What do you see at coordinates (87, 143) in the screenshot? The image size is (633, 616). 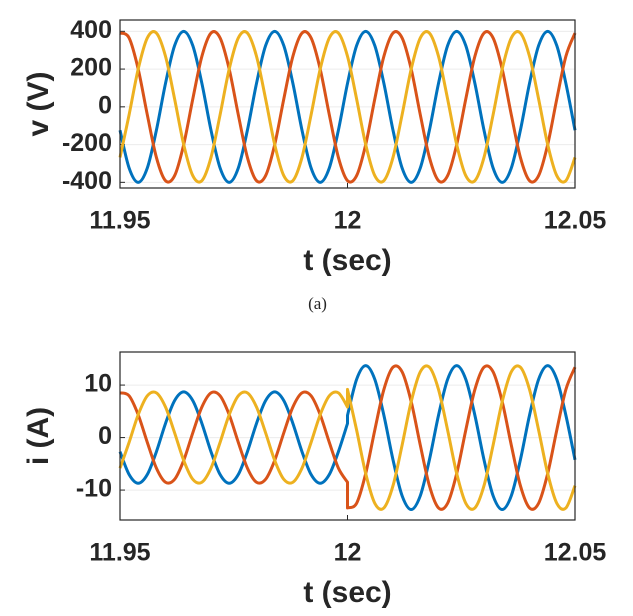 I see `y-tick-label: -200` at bounding box center [87, 143].